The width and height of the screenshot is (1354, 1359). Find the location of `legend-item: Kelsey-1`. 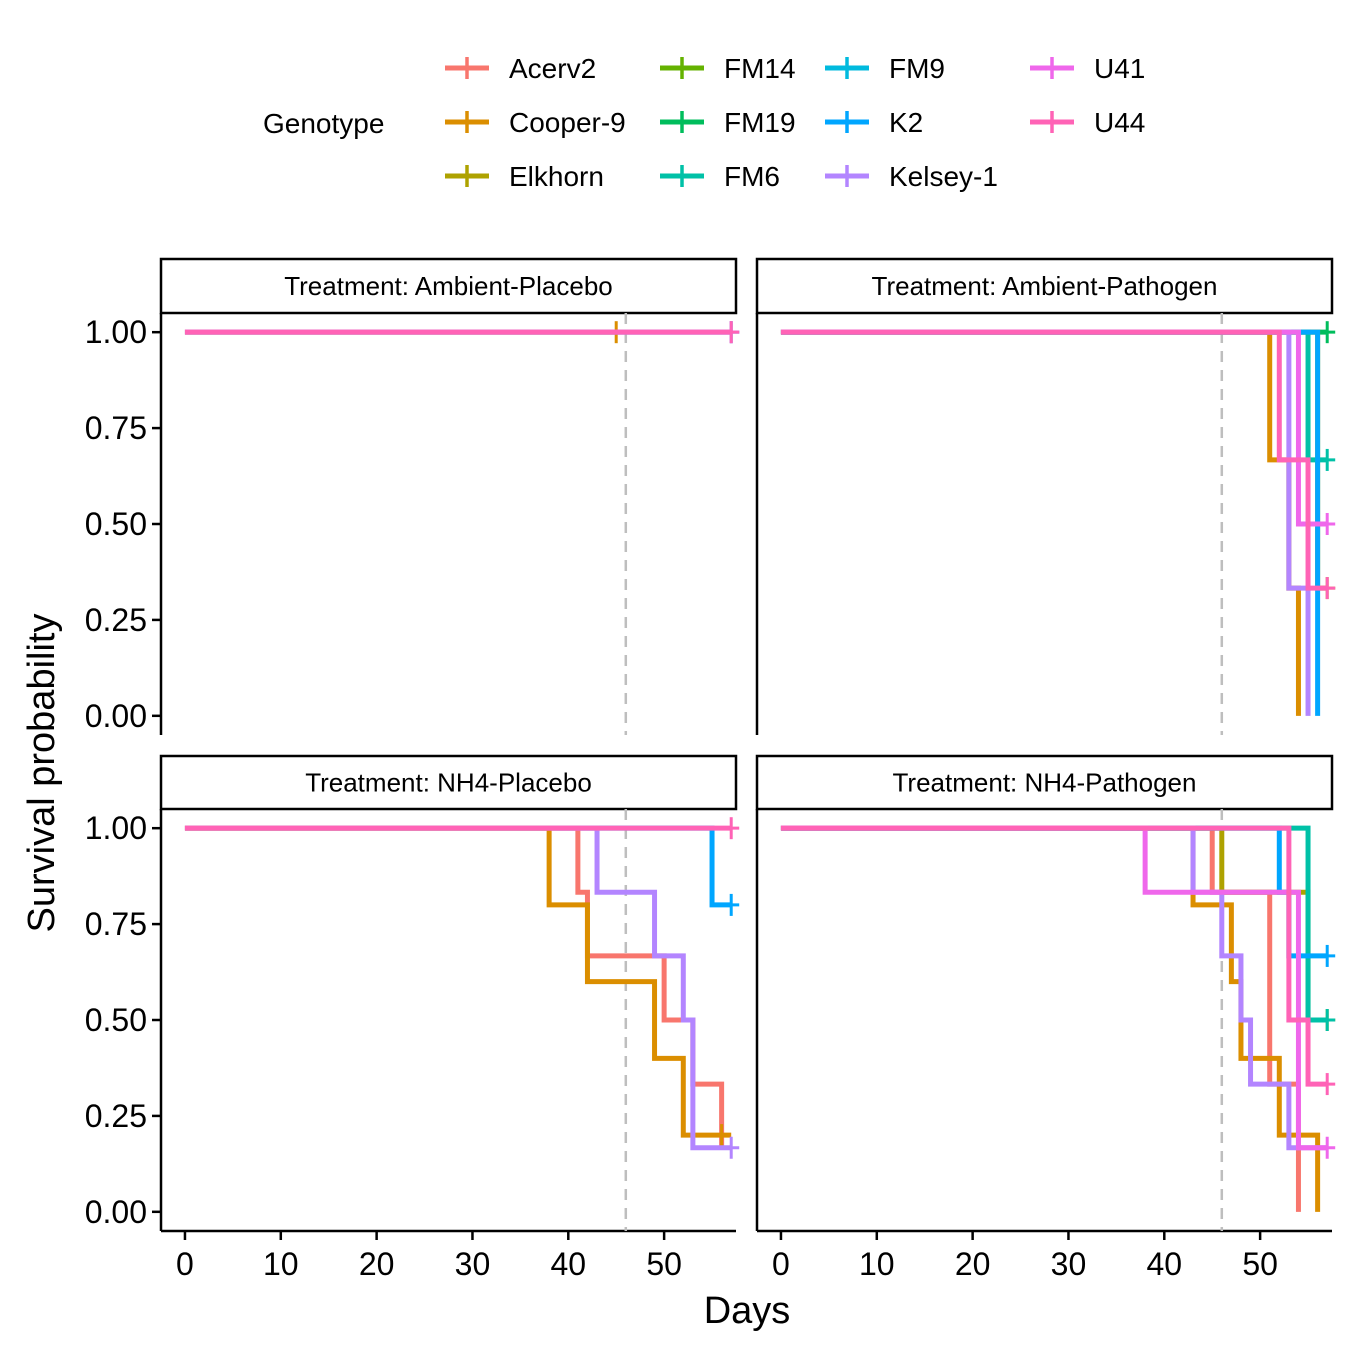

legend-item: Kelsey-1 is located at coordinates (911, 176).